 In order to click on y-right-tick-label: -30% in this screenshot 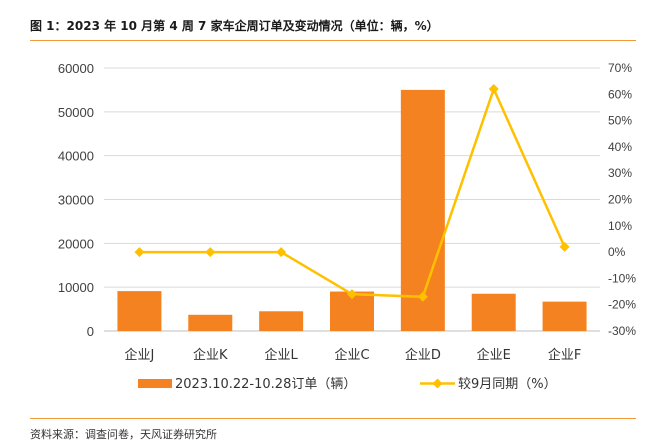, I will do `click(622, 331)`.